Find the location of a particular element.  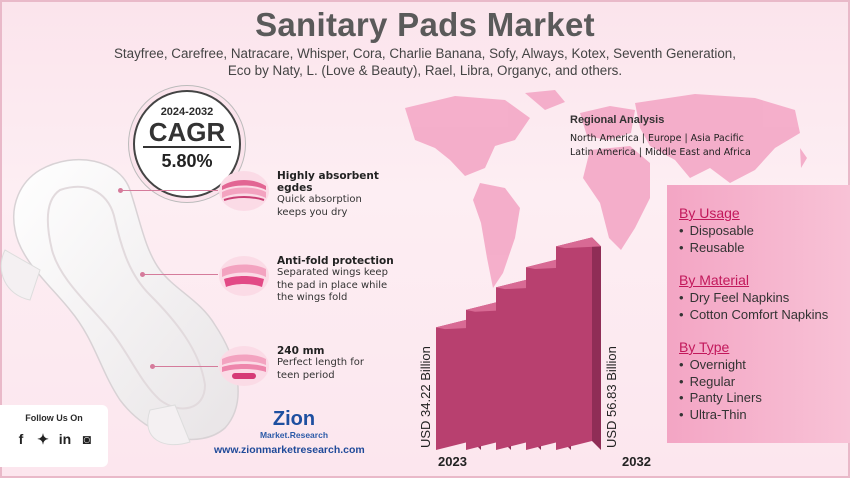

segment-usage: By Usage Disposable Reusable is located at coordinates (764, 230).